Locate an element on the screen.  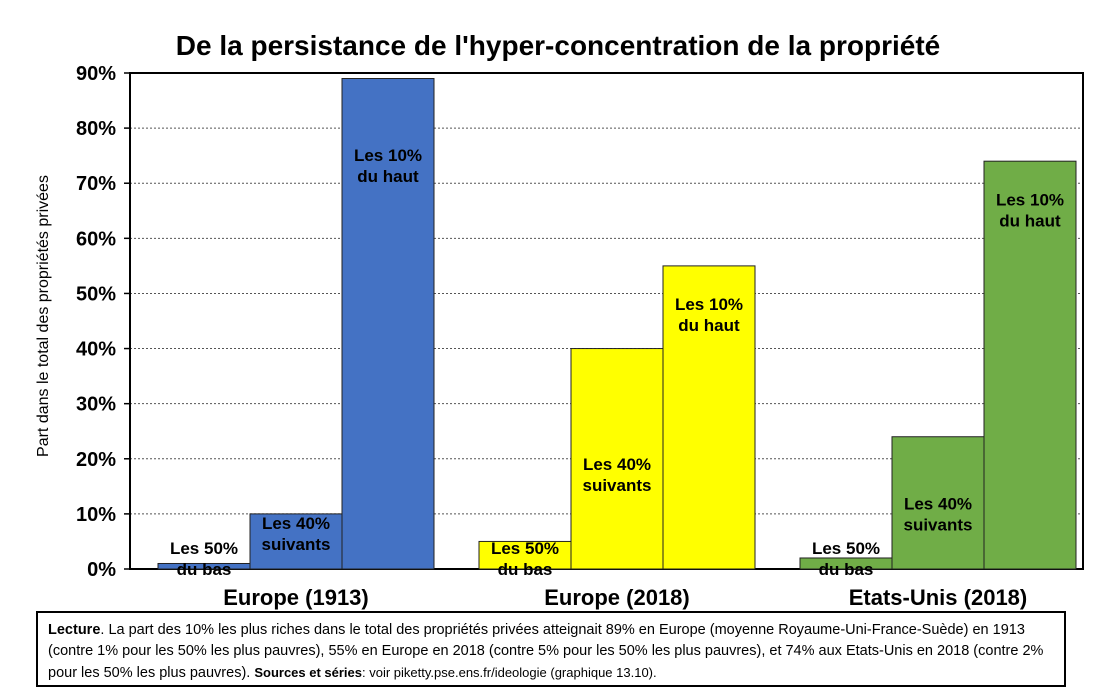
y-tick-label: 0% is located at coordinates (101, 570).